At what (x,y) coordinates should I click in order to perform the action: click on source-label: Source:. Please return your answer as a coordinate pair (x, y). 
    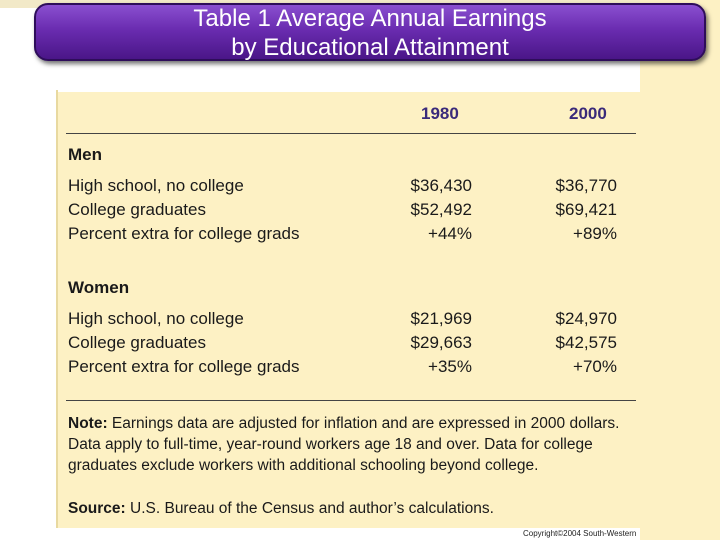
    Looking at the image, I should click on (97, 508).